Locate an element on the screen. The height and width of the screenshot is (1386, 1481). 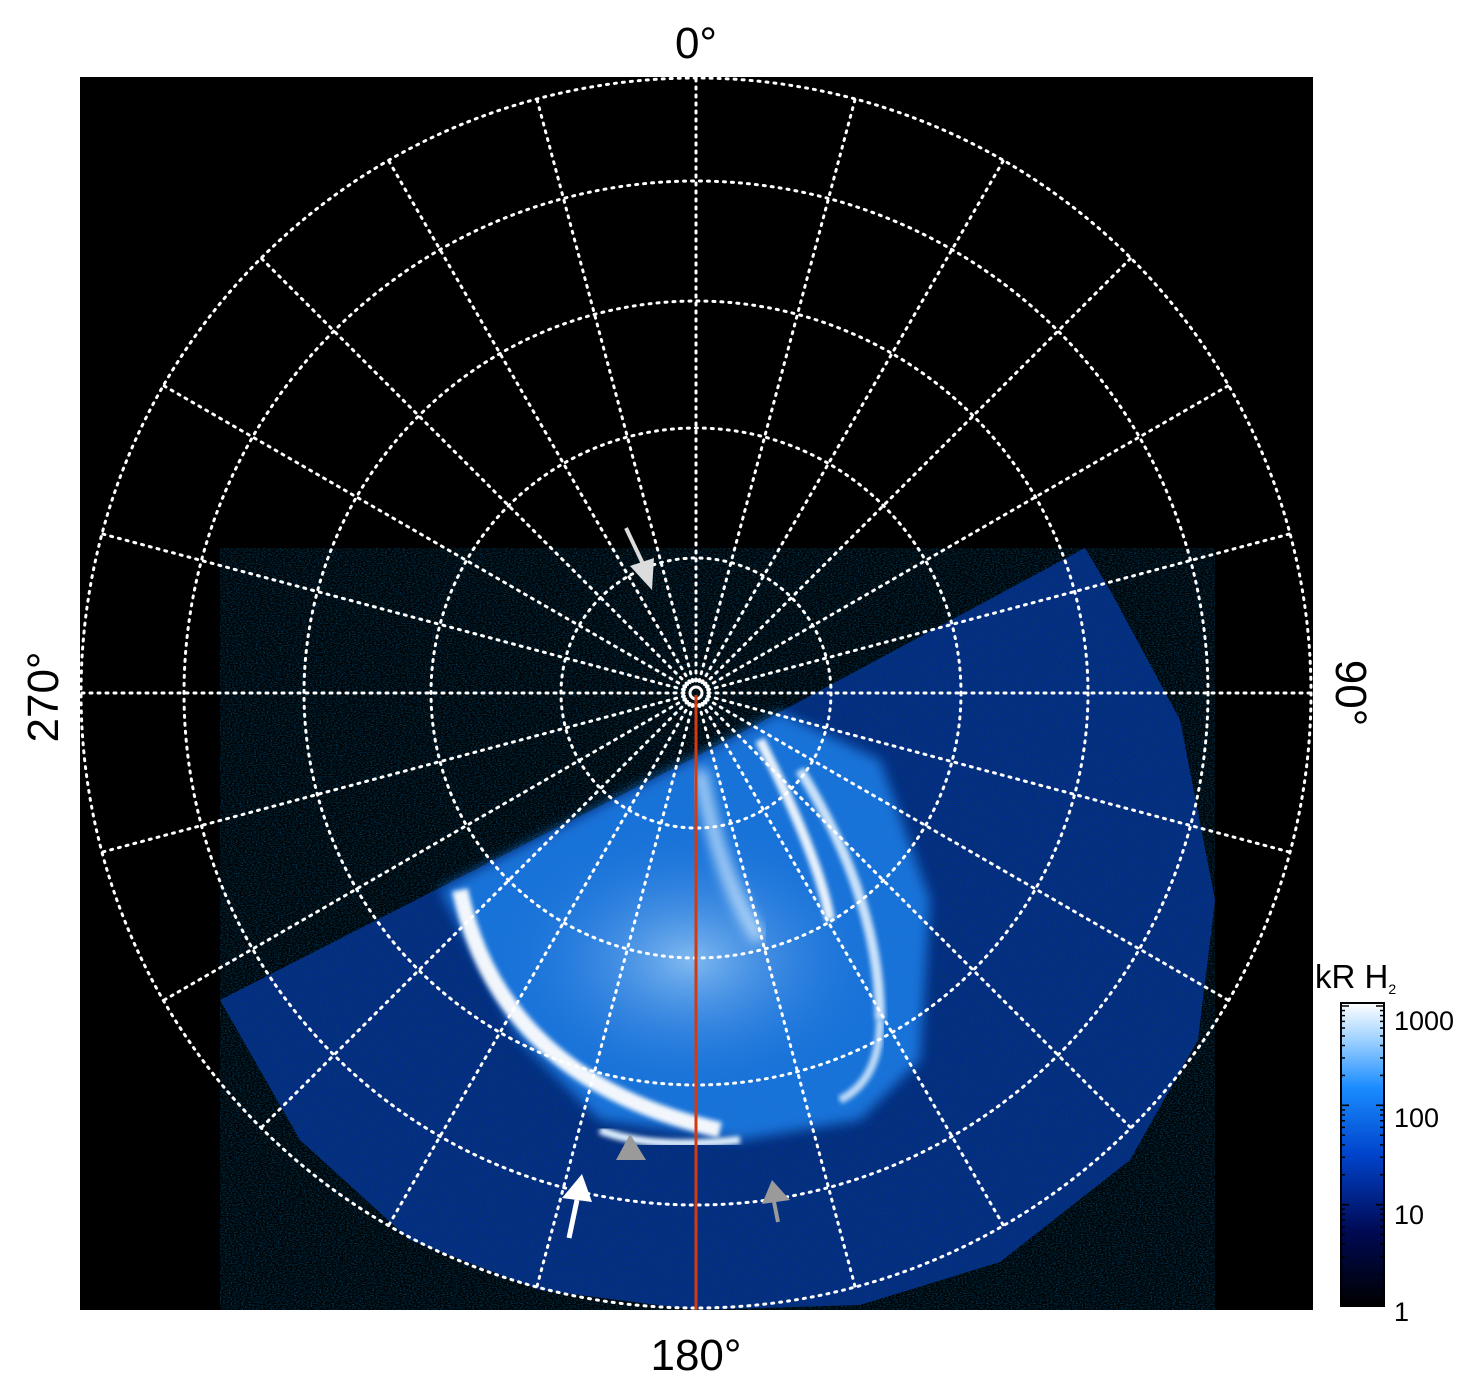
colorbar-gradient is located at coordinates (1362, 1154).